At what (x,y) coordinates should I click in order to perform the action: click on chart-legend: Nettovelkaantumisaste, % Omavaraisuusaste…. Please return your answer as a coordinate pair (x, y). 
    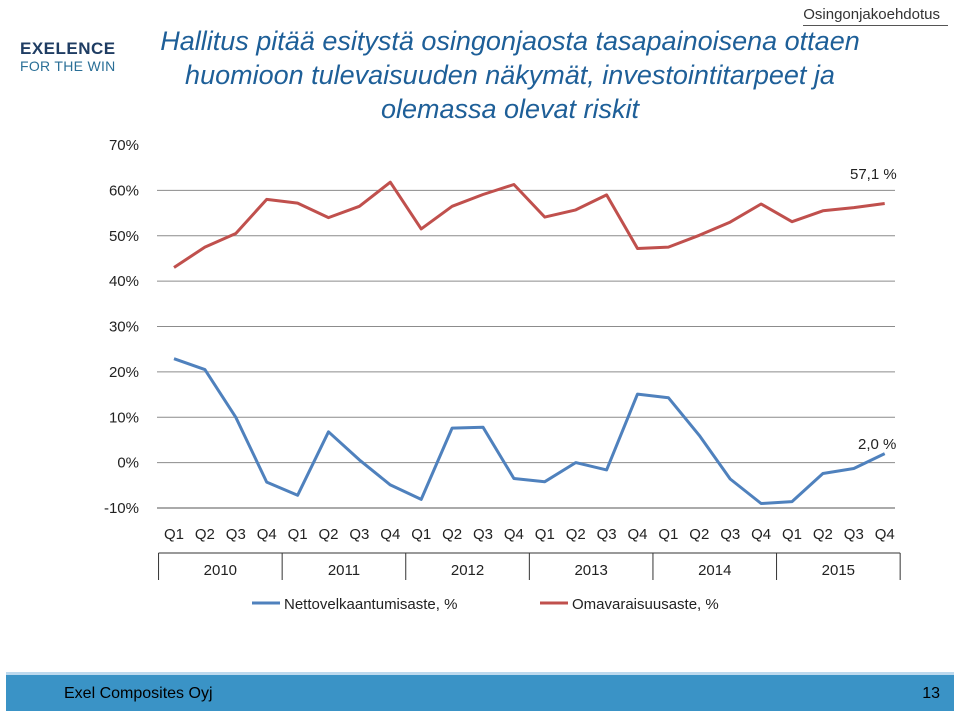
    Looking at the image, I should click on (485, 604).